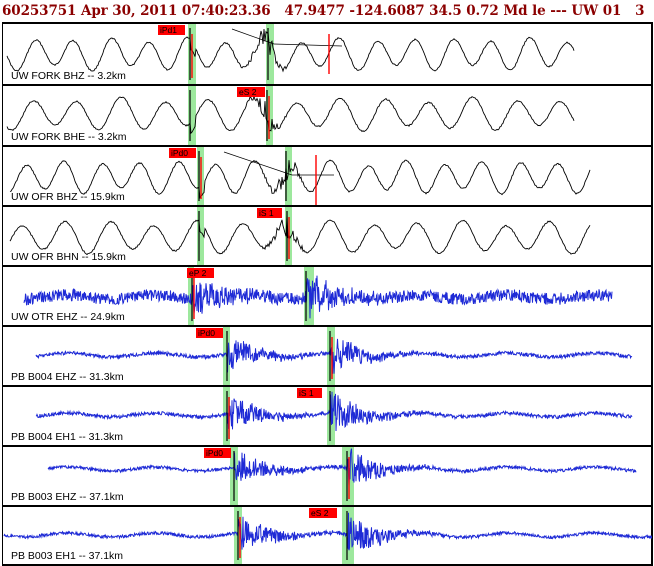 The height and width of the screenshot is (566, 654). I want to click on trace-panel-b003-eh1: eS 2 PB B003 EH1 -- 37.1km, so click(327, 535).